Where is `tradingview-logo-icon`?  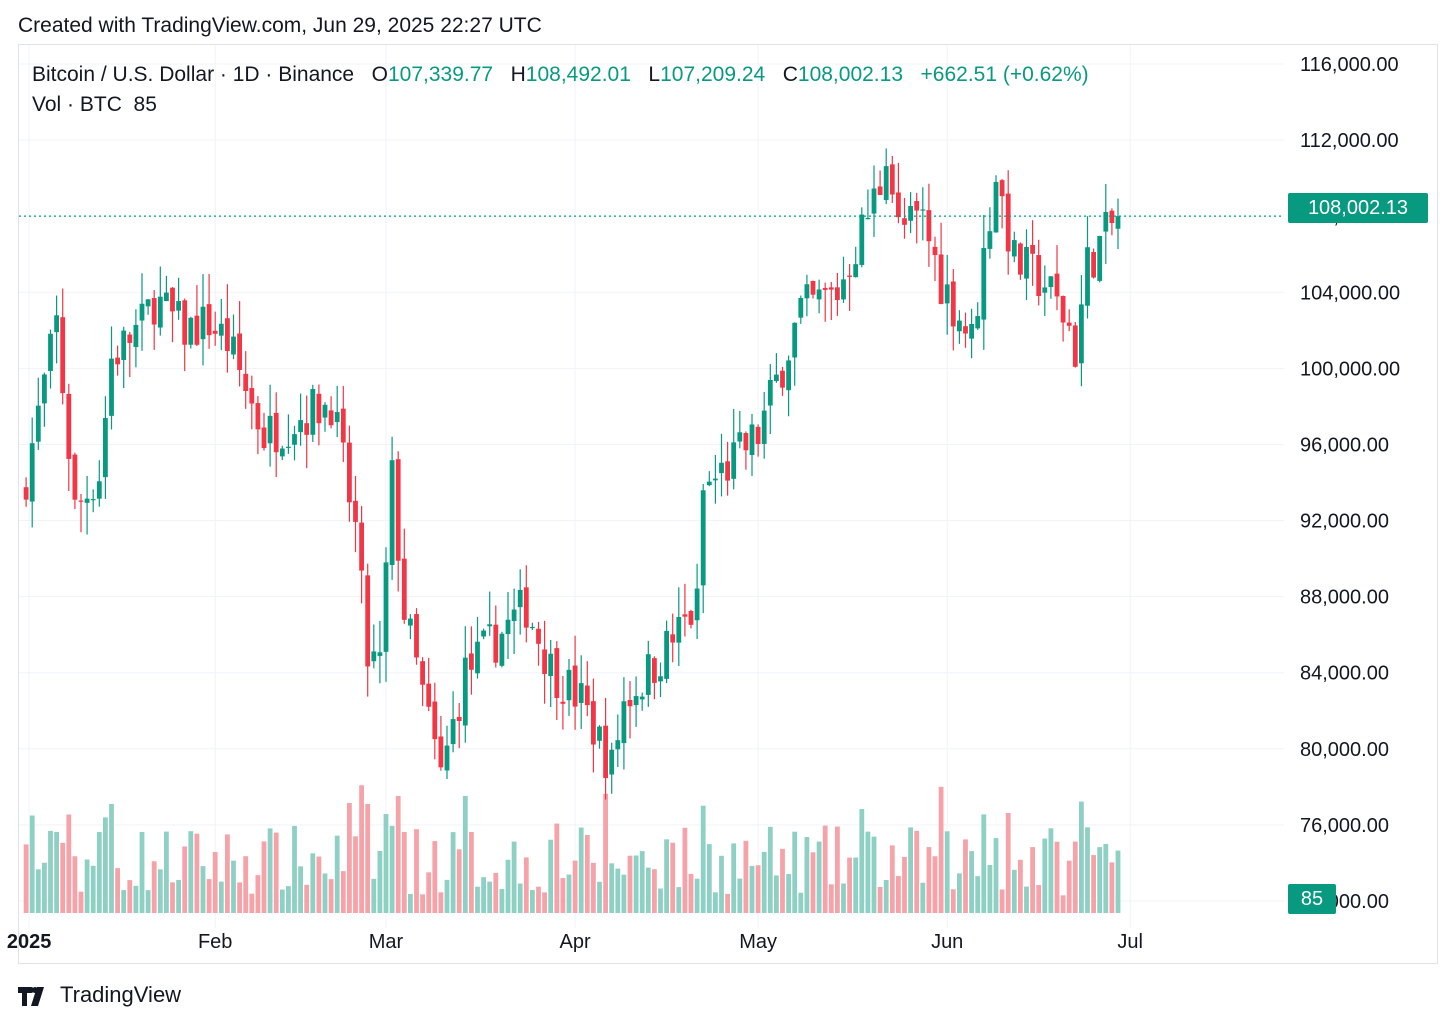
tradingview-logo-icon is located at coordinates (31, 996).